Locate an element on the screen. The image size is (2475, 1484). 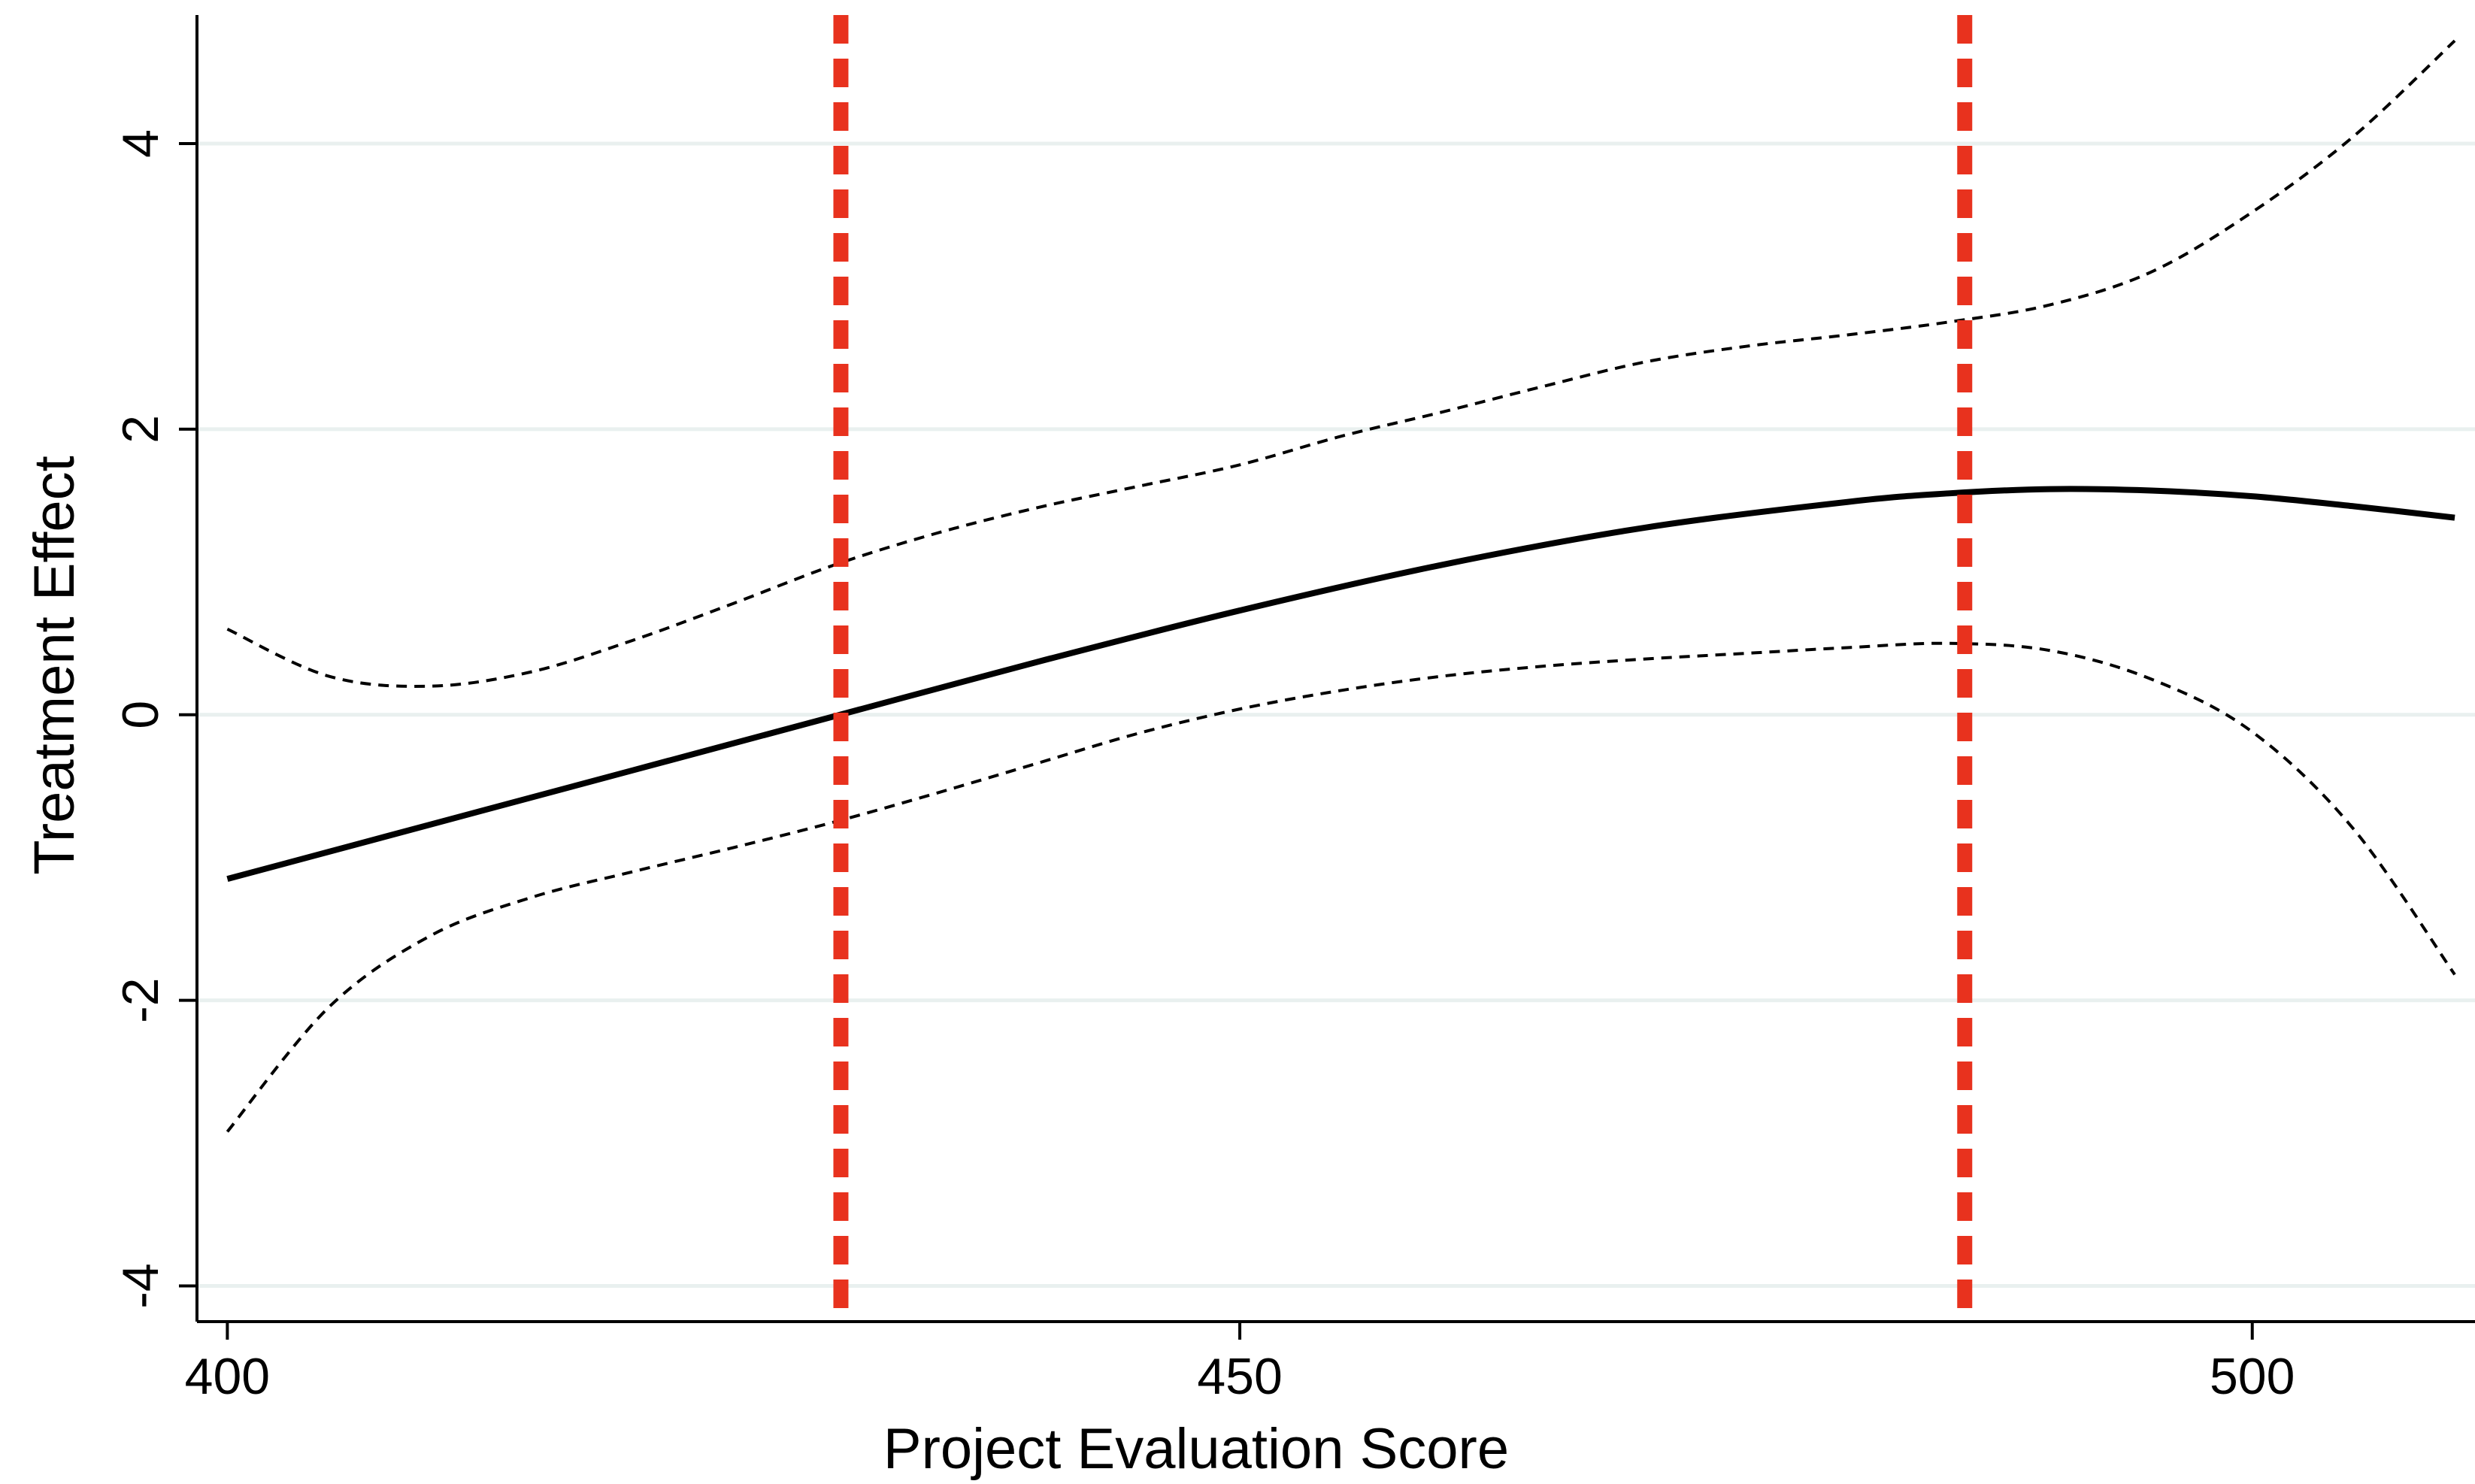
y-axis-label: Treatment Effect is located at coordinates (54, 665).